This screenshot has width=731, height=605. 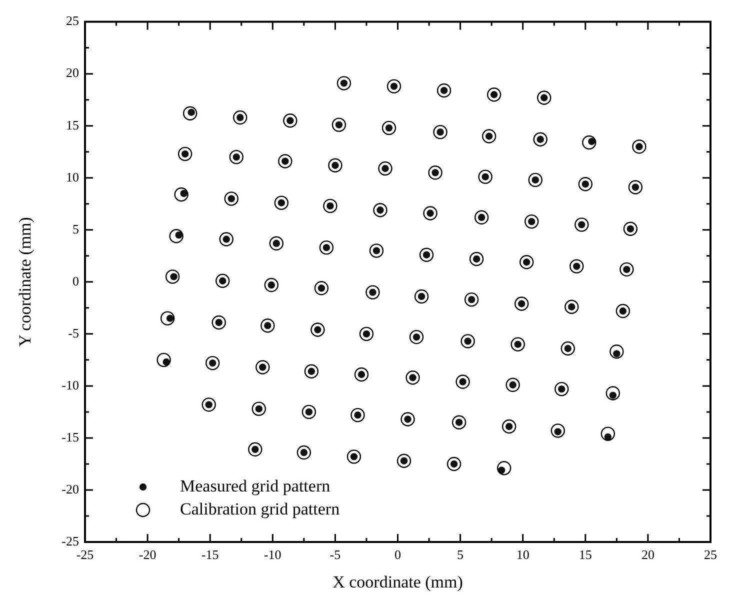 What do you see at coordinates (75, 280) in the screenshot?
I see `y-tick-label: 0` at bounding box center [75, 280].